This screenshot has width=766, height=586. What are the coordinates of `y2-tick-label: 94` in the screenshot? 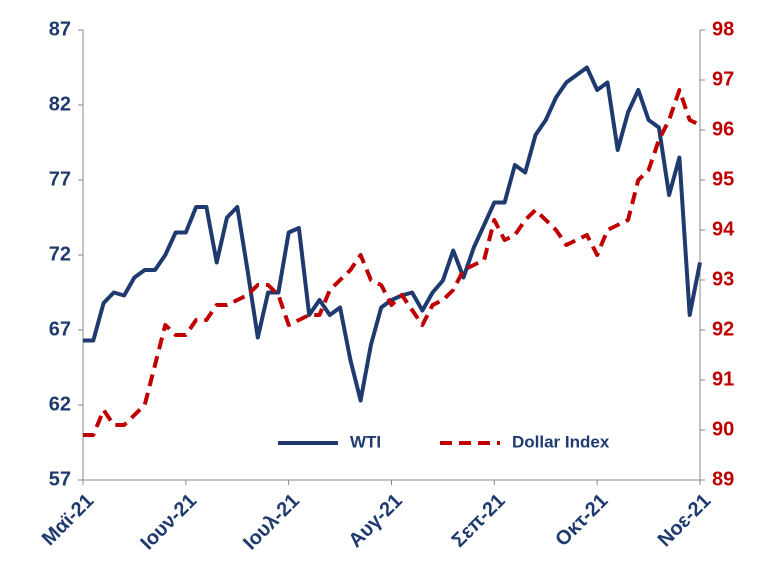 It's located at (723, 229).